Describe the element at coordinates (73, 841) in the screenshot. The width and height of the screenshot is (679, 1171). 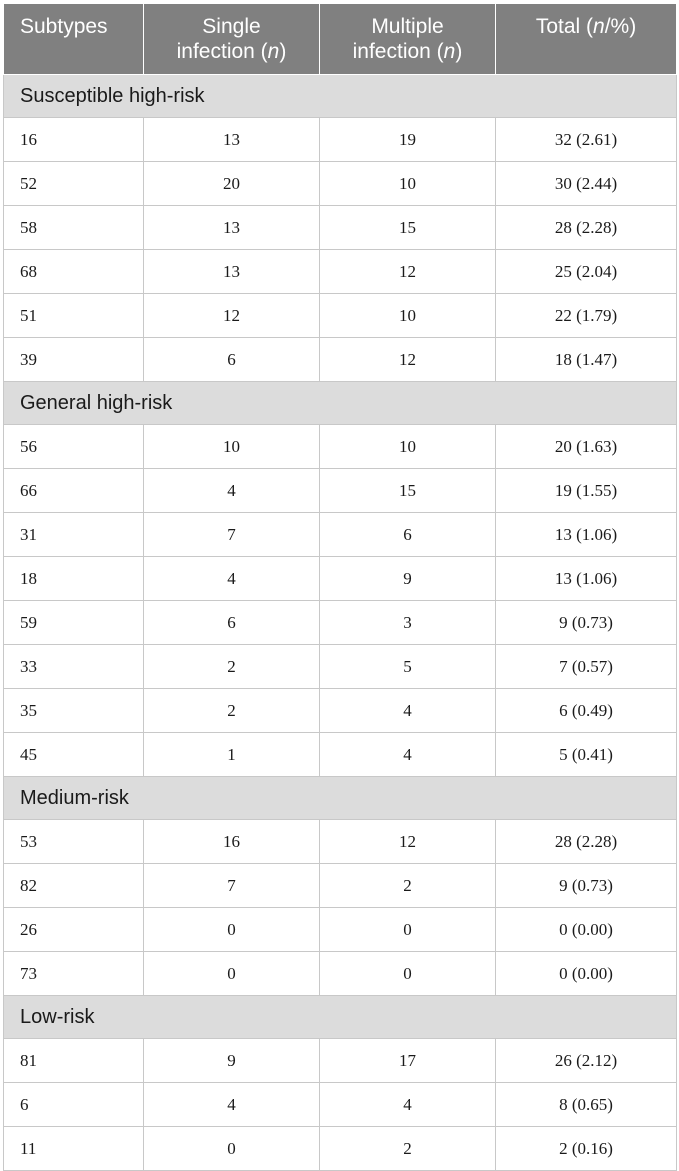
I see `subtype-cell: 53` at that location.